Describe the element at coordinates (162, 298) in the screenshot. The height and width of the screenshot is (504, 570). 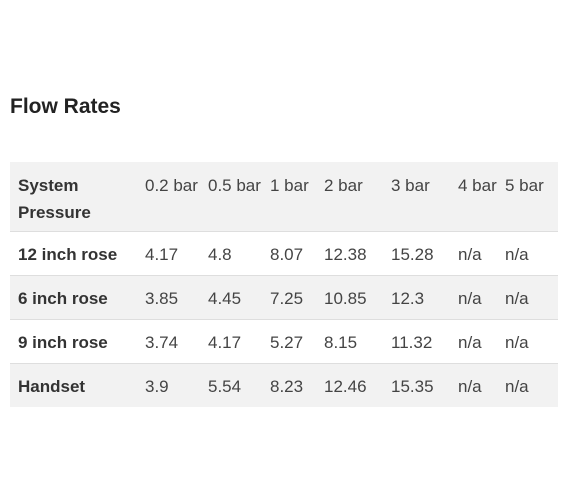
I see `table-cell: 3.85` at that location.